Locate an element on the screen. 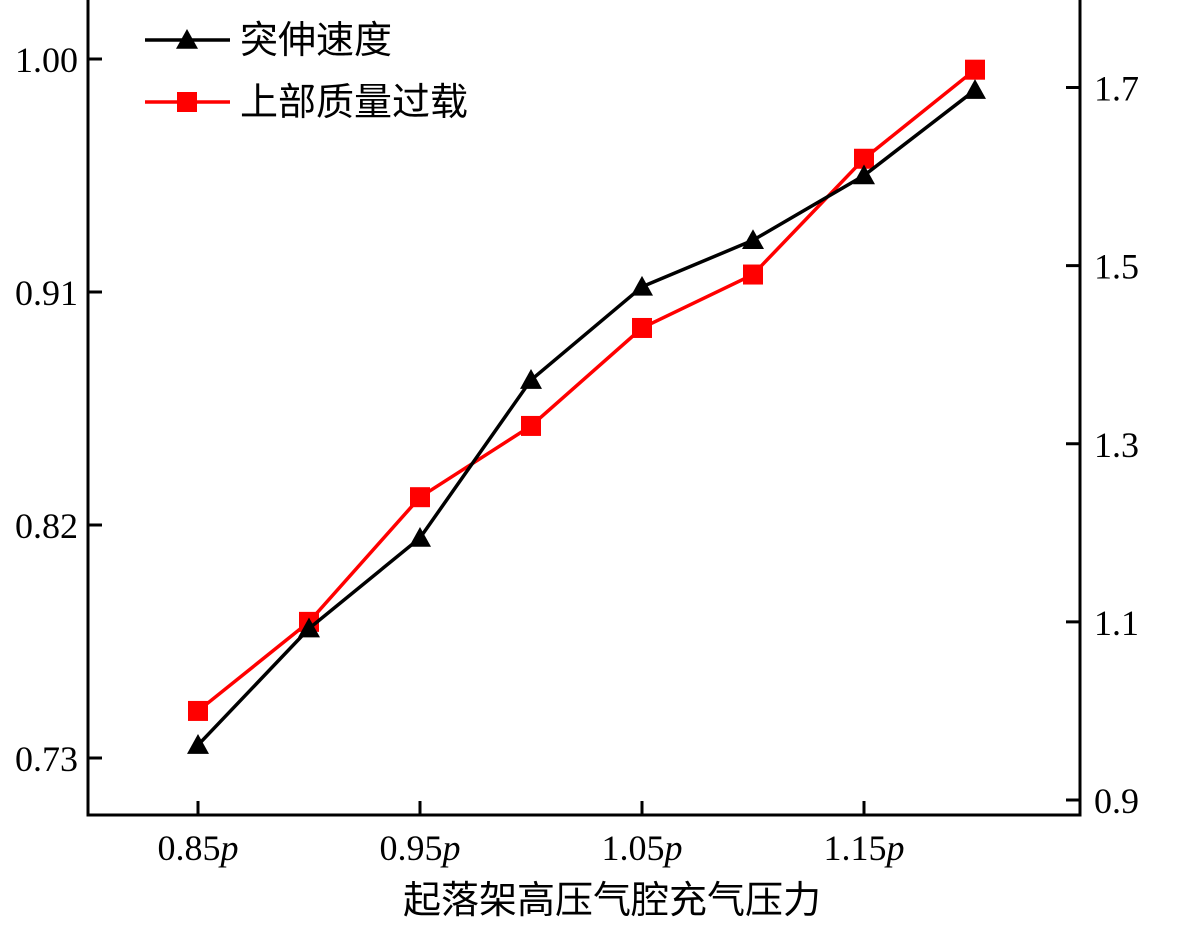 The height and width of the screenshot is (933, 1200). x-tick-label: 0.85p is located at coordinates (198, 848).